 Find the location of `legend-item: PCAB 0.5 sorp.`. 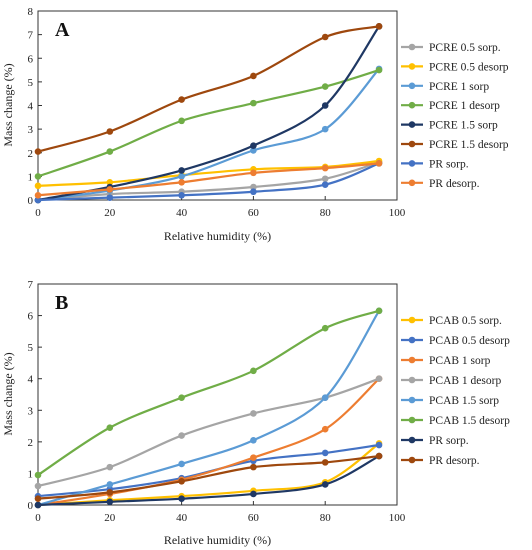

legend-item: PCAB 0.5 sorp. is located at coordinates (451, 321).